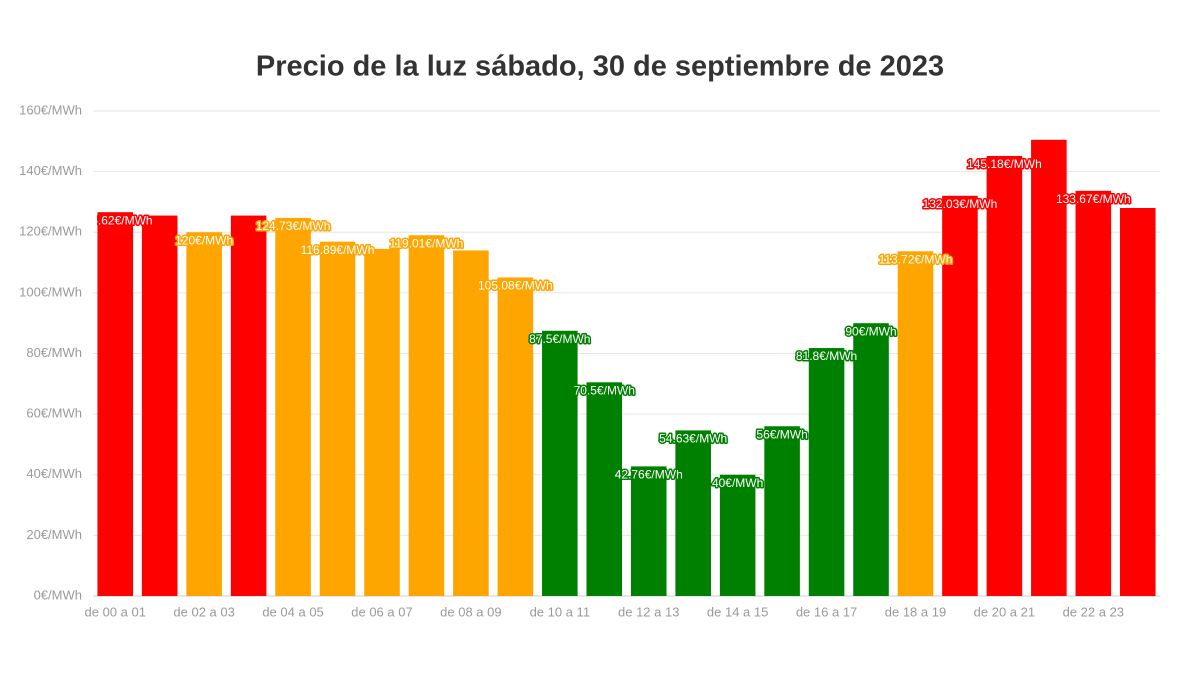 The image size is (1200, 675). I want to click on y-tick-label: 0€/MWh, so click(58, 594).